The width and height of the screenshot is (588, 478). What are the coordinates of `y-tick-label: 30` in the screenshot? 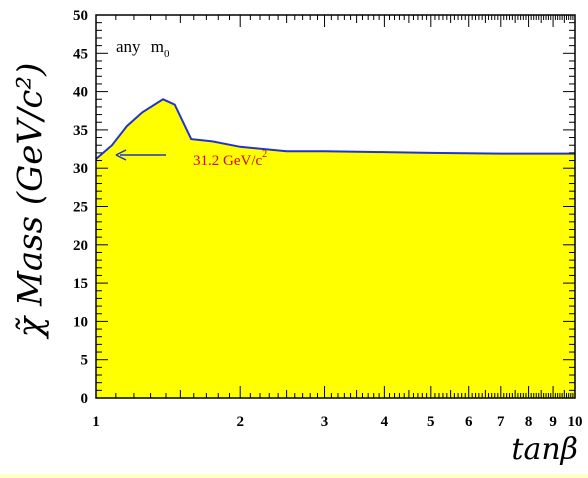 It's located at (80, 169).